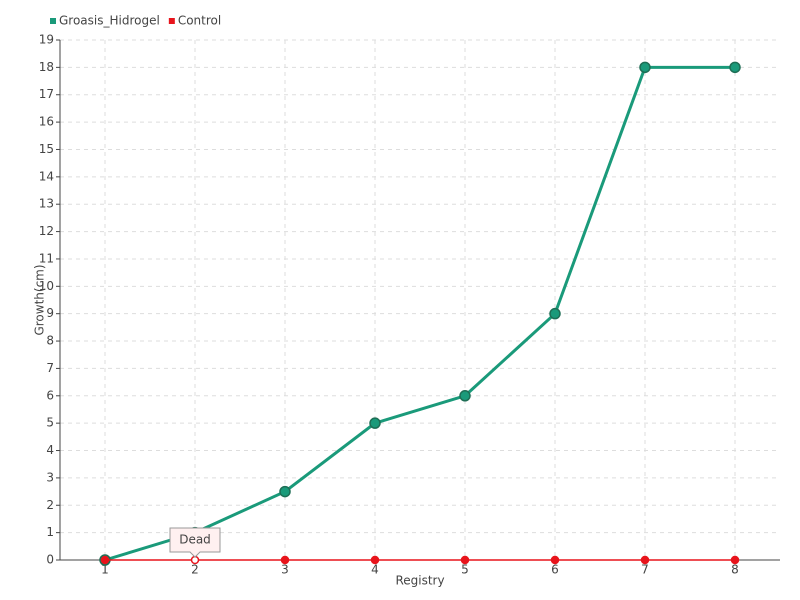  I want to click on y-tick-label: 19, so click(46, 40).